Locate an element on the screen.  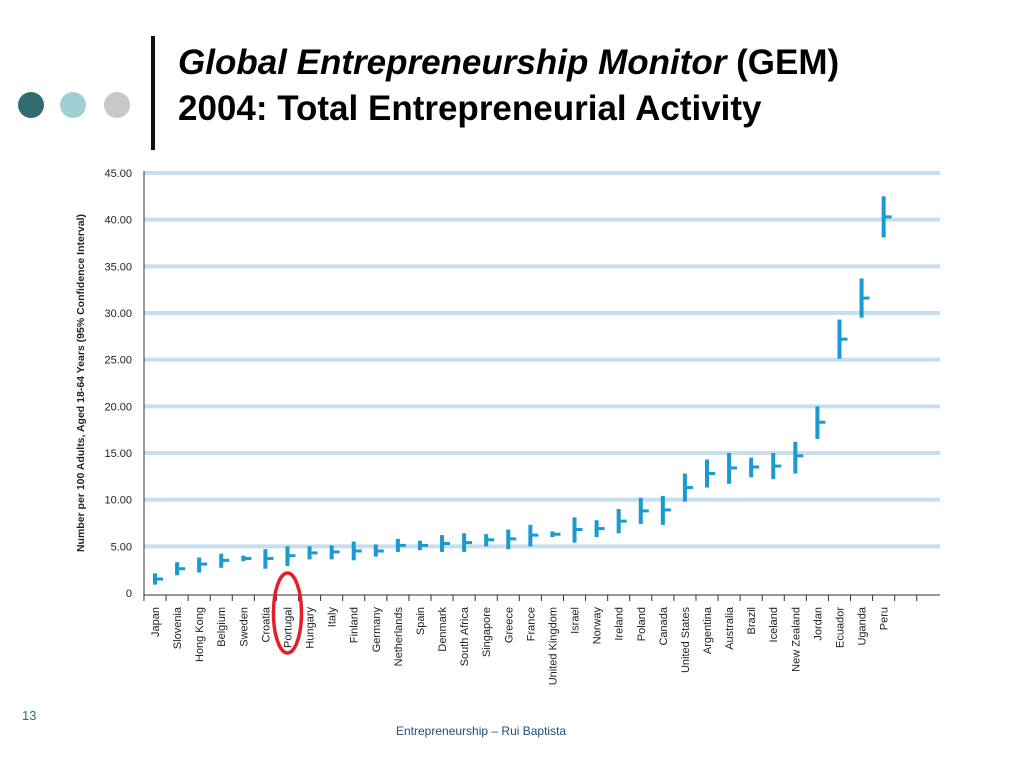
x-tick-label: Poland is located at coordinates (642, 624).